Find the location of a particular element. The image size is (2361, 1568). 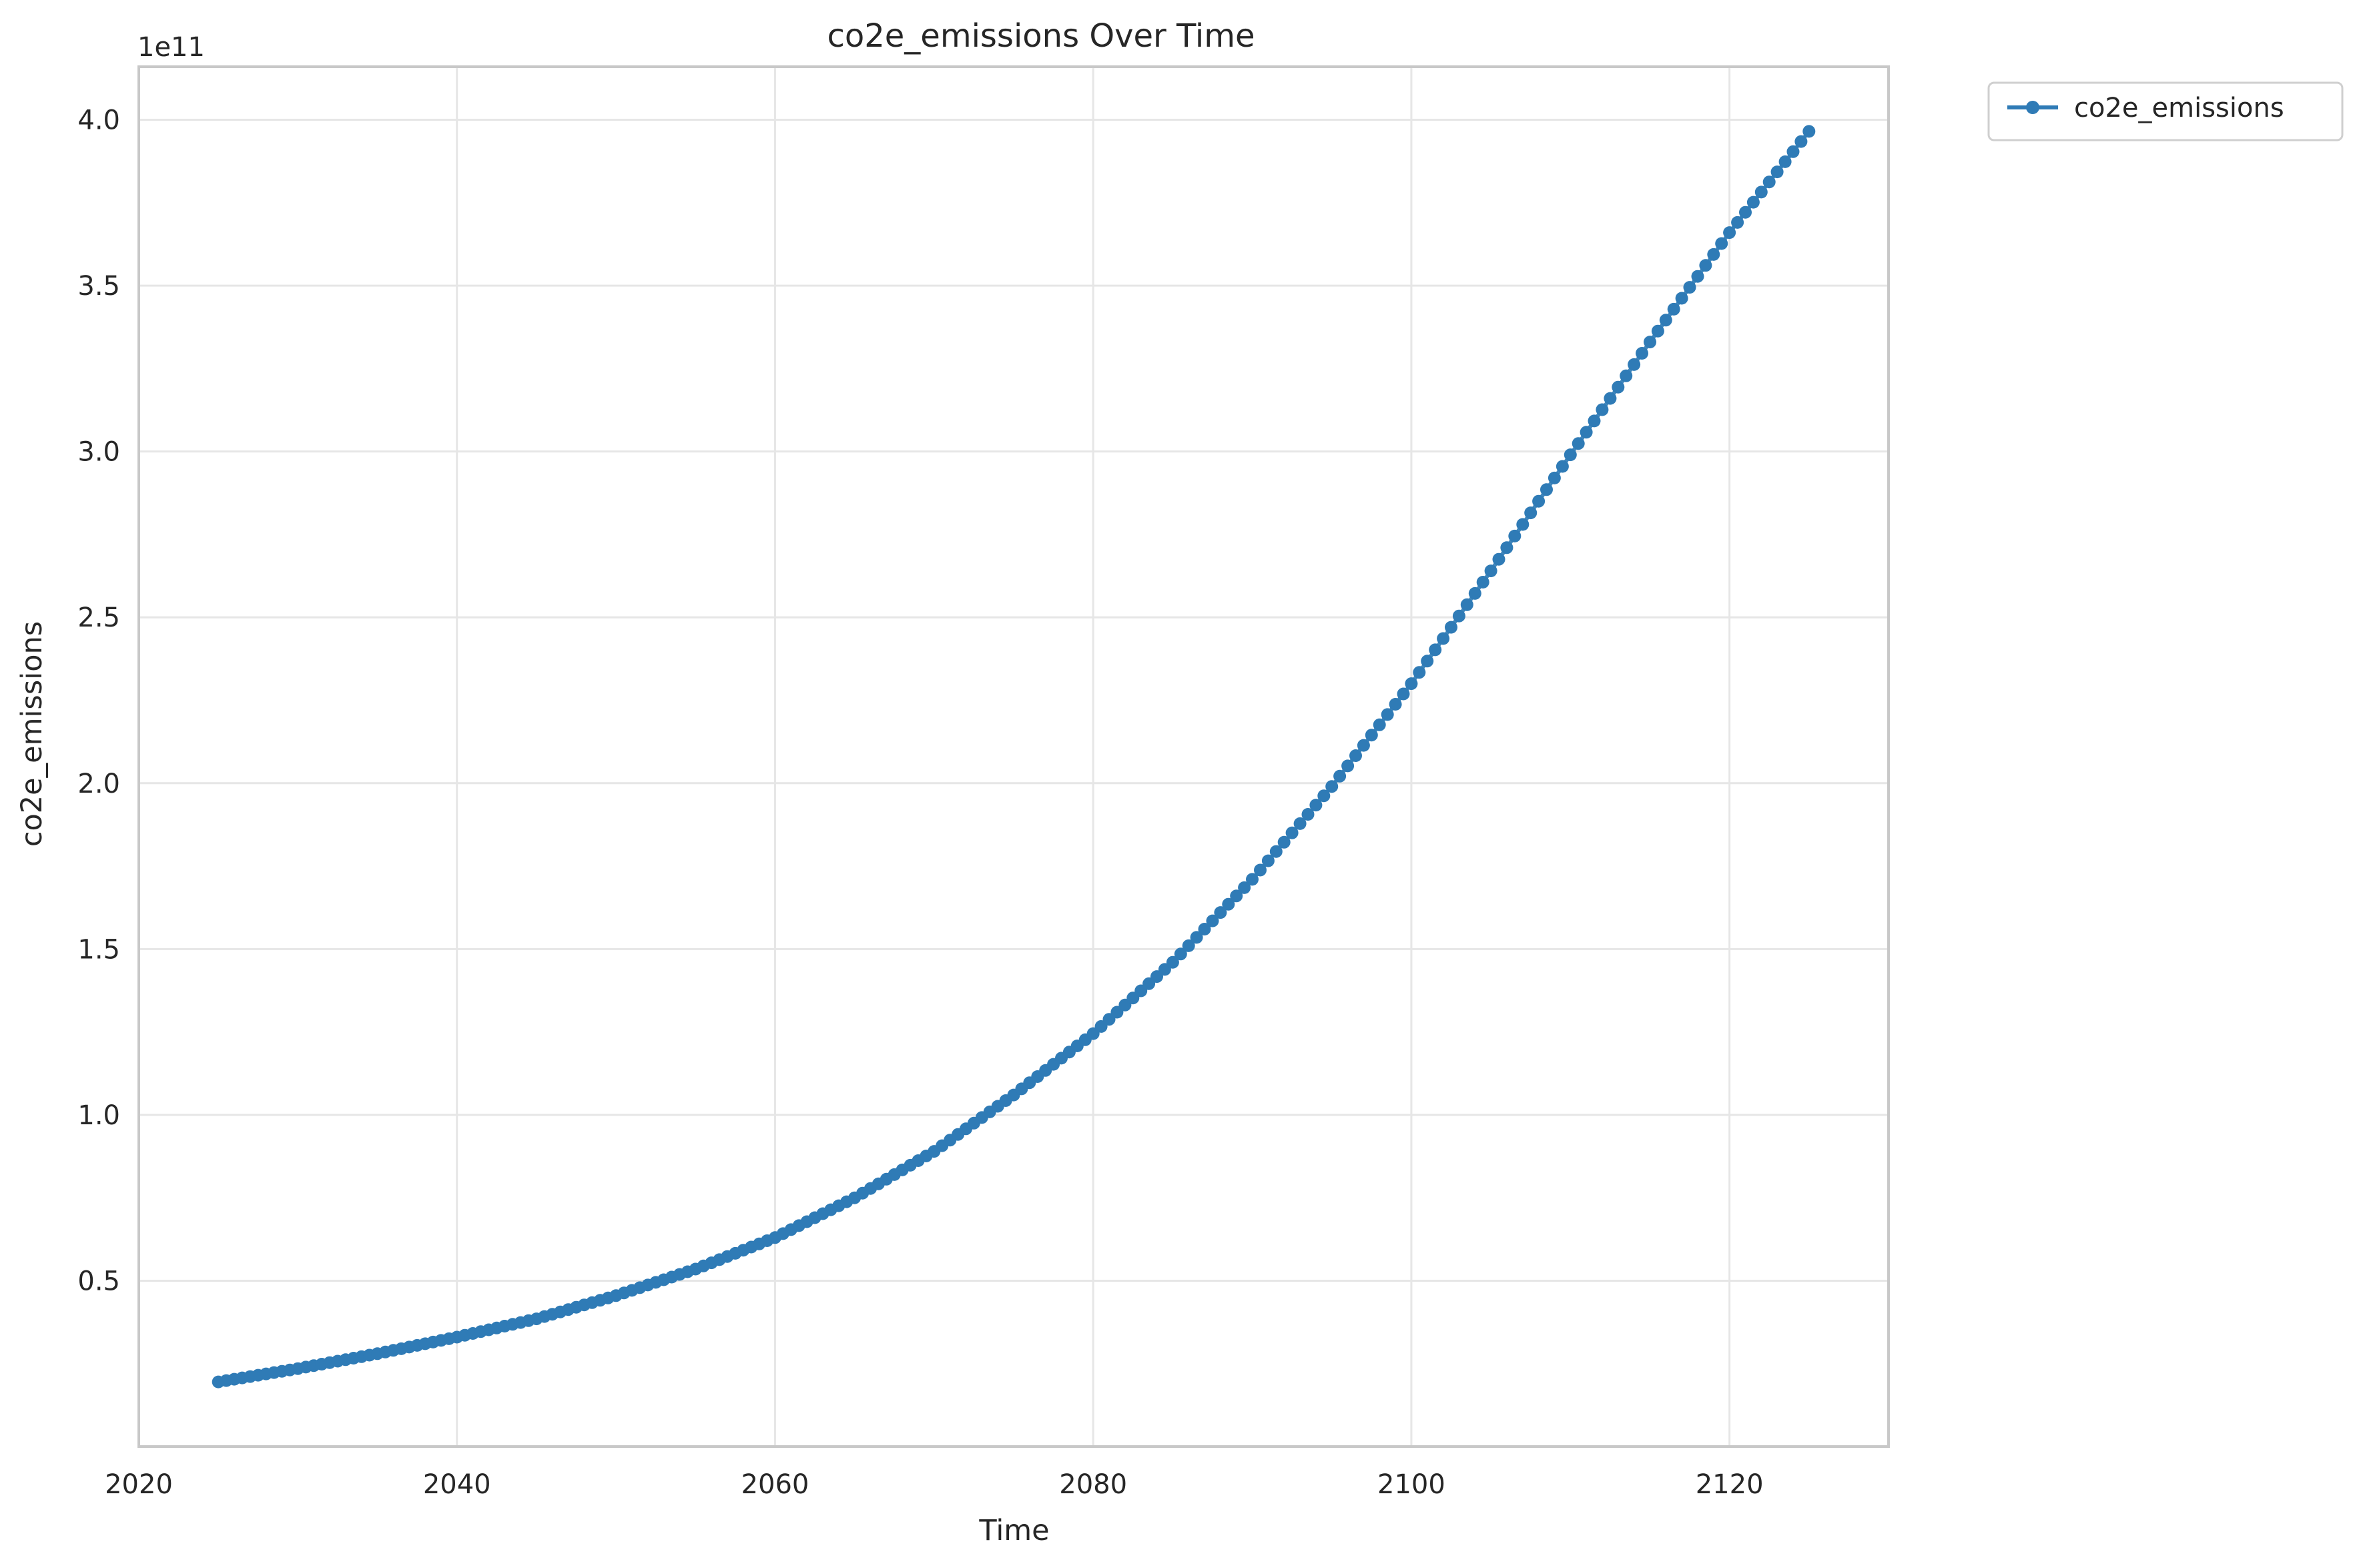

legend-series-label: co2e_emissions is located at coordinates (2179, 108).